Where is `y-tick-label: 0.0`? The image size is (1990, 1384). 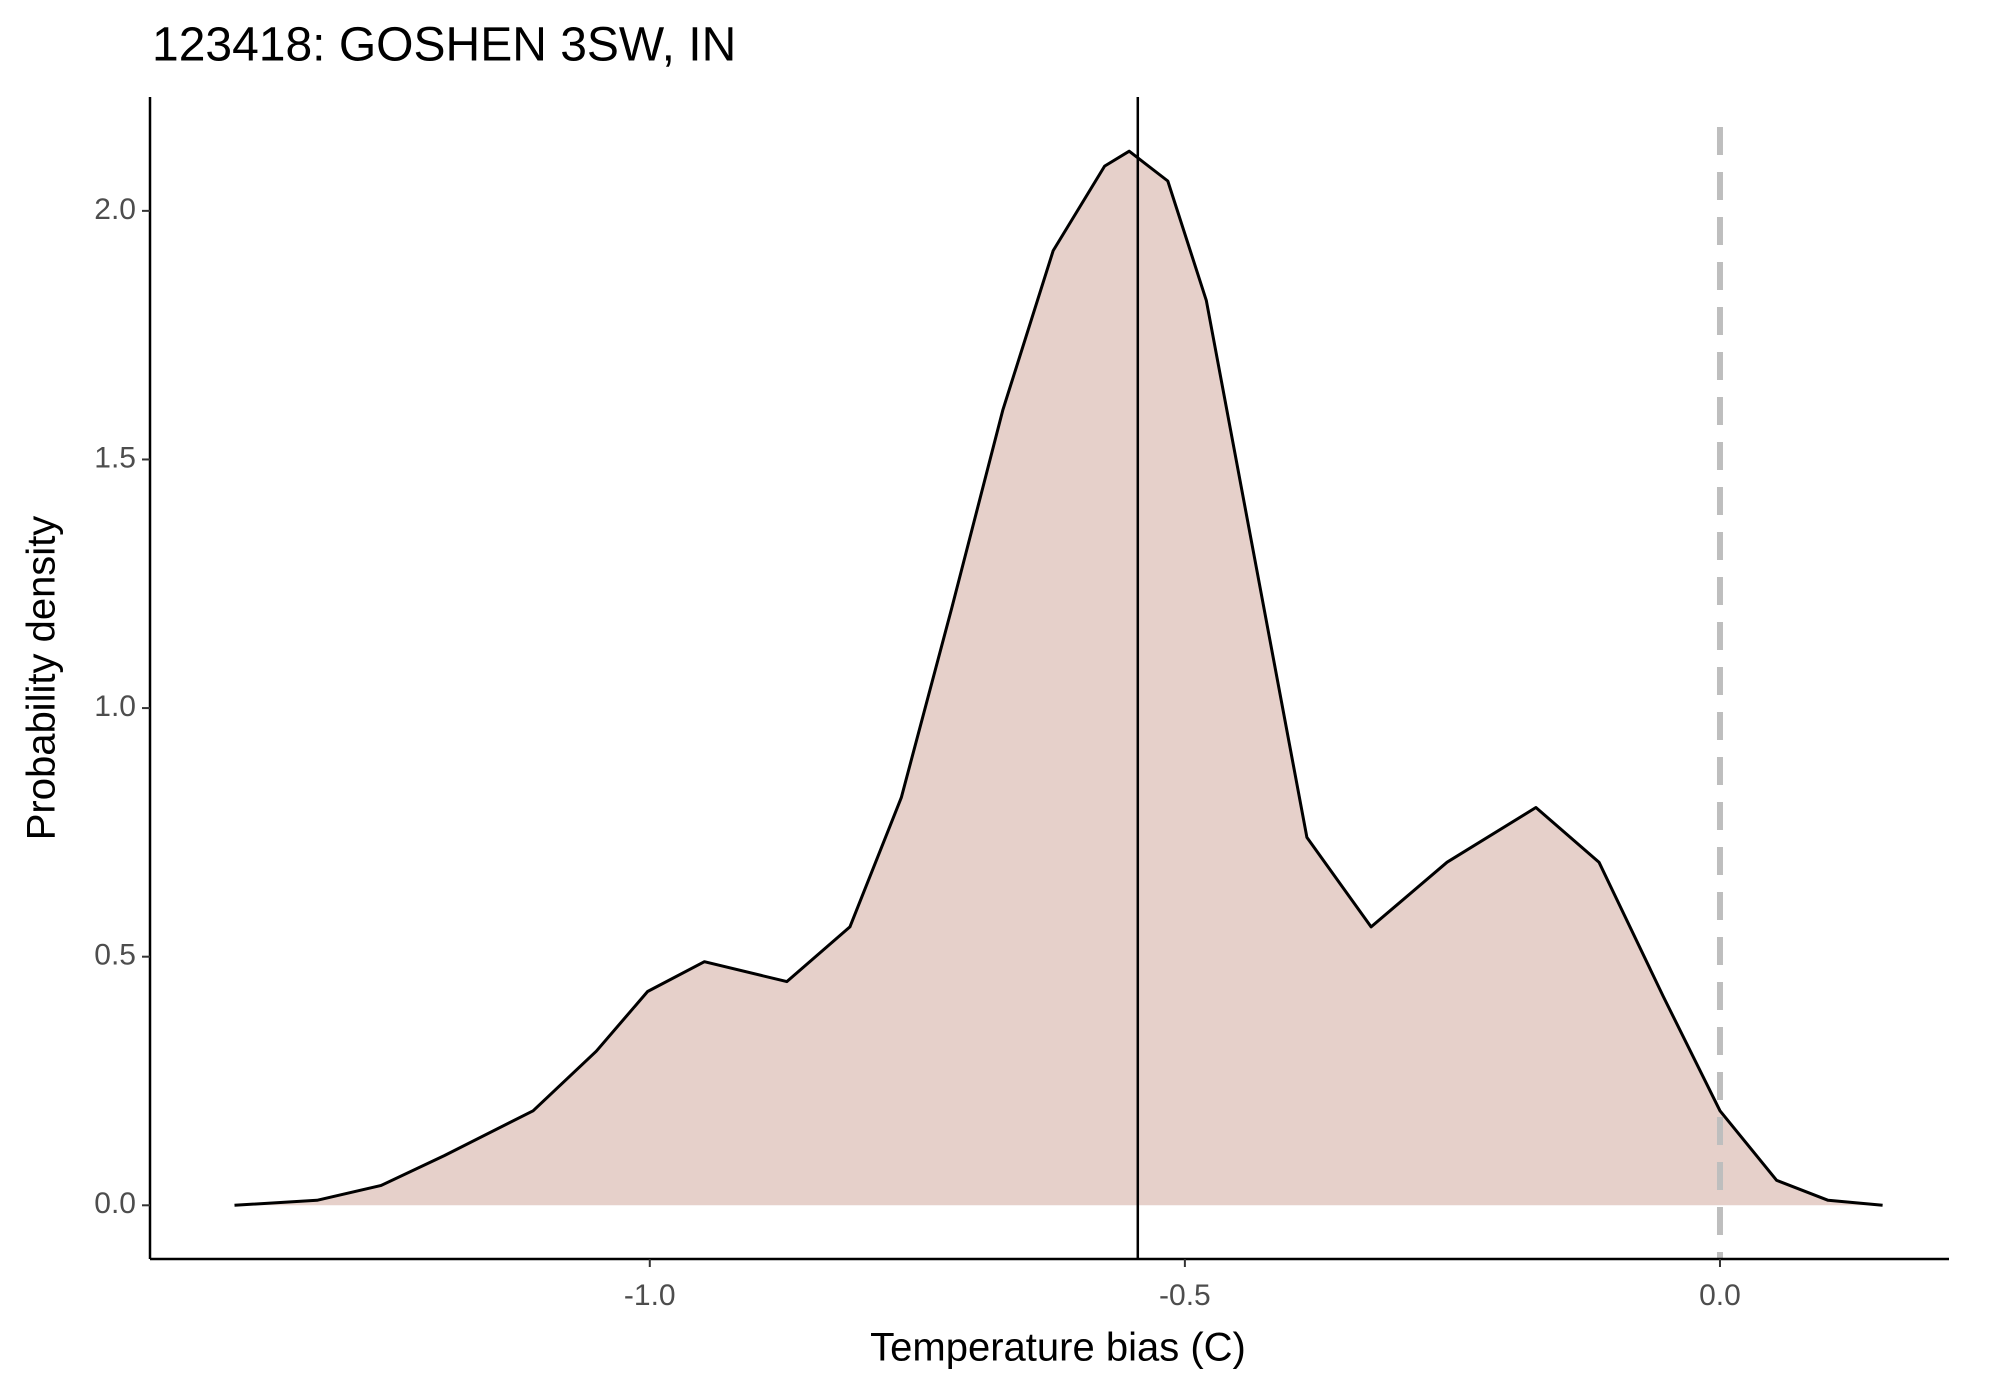 y-tick-label: 0.0 is located at coordinates (115, 1203).